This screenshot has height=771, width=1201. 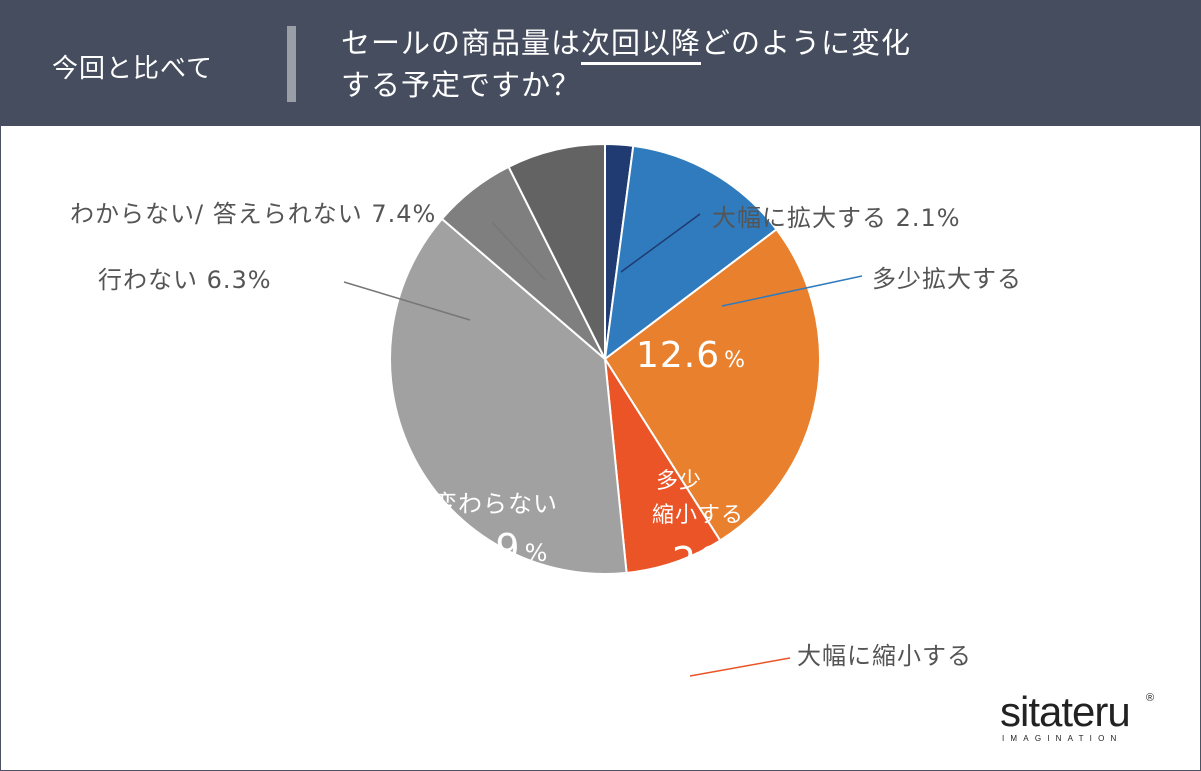 What do you see at coordinates (806, 43) in the screenshot?
I see `question-part-2: どのように変化` at bounding box center [806, 43].